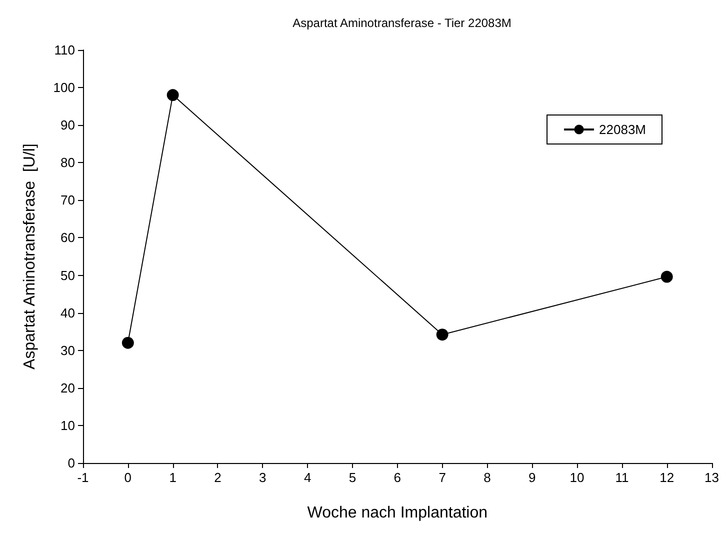 This screenshot has width=722, height=558. What do you see at coordinates (308, 477) in the screenshot?
I see `x-tick-label: 4` at bounding box center [308, 477].